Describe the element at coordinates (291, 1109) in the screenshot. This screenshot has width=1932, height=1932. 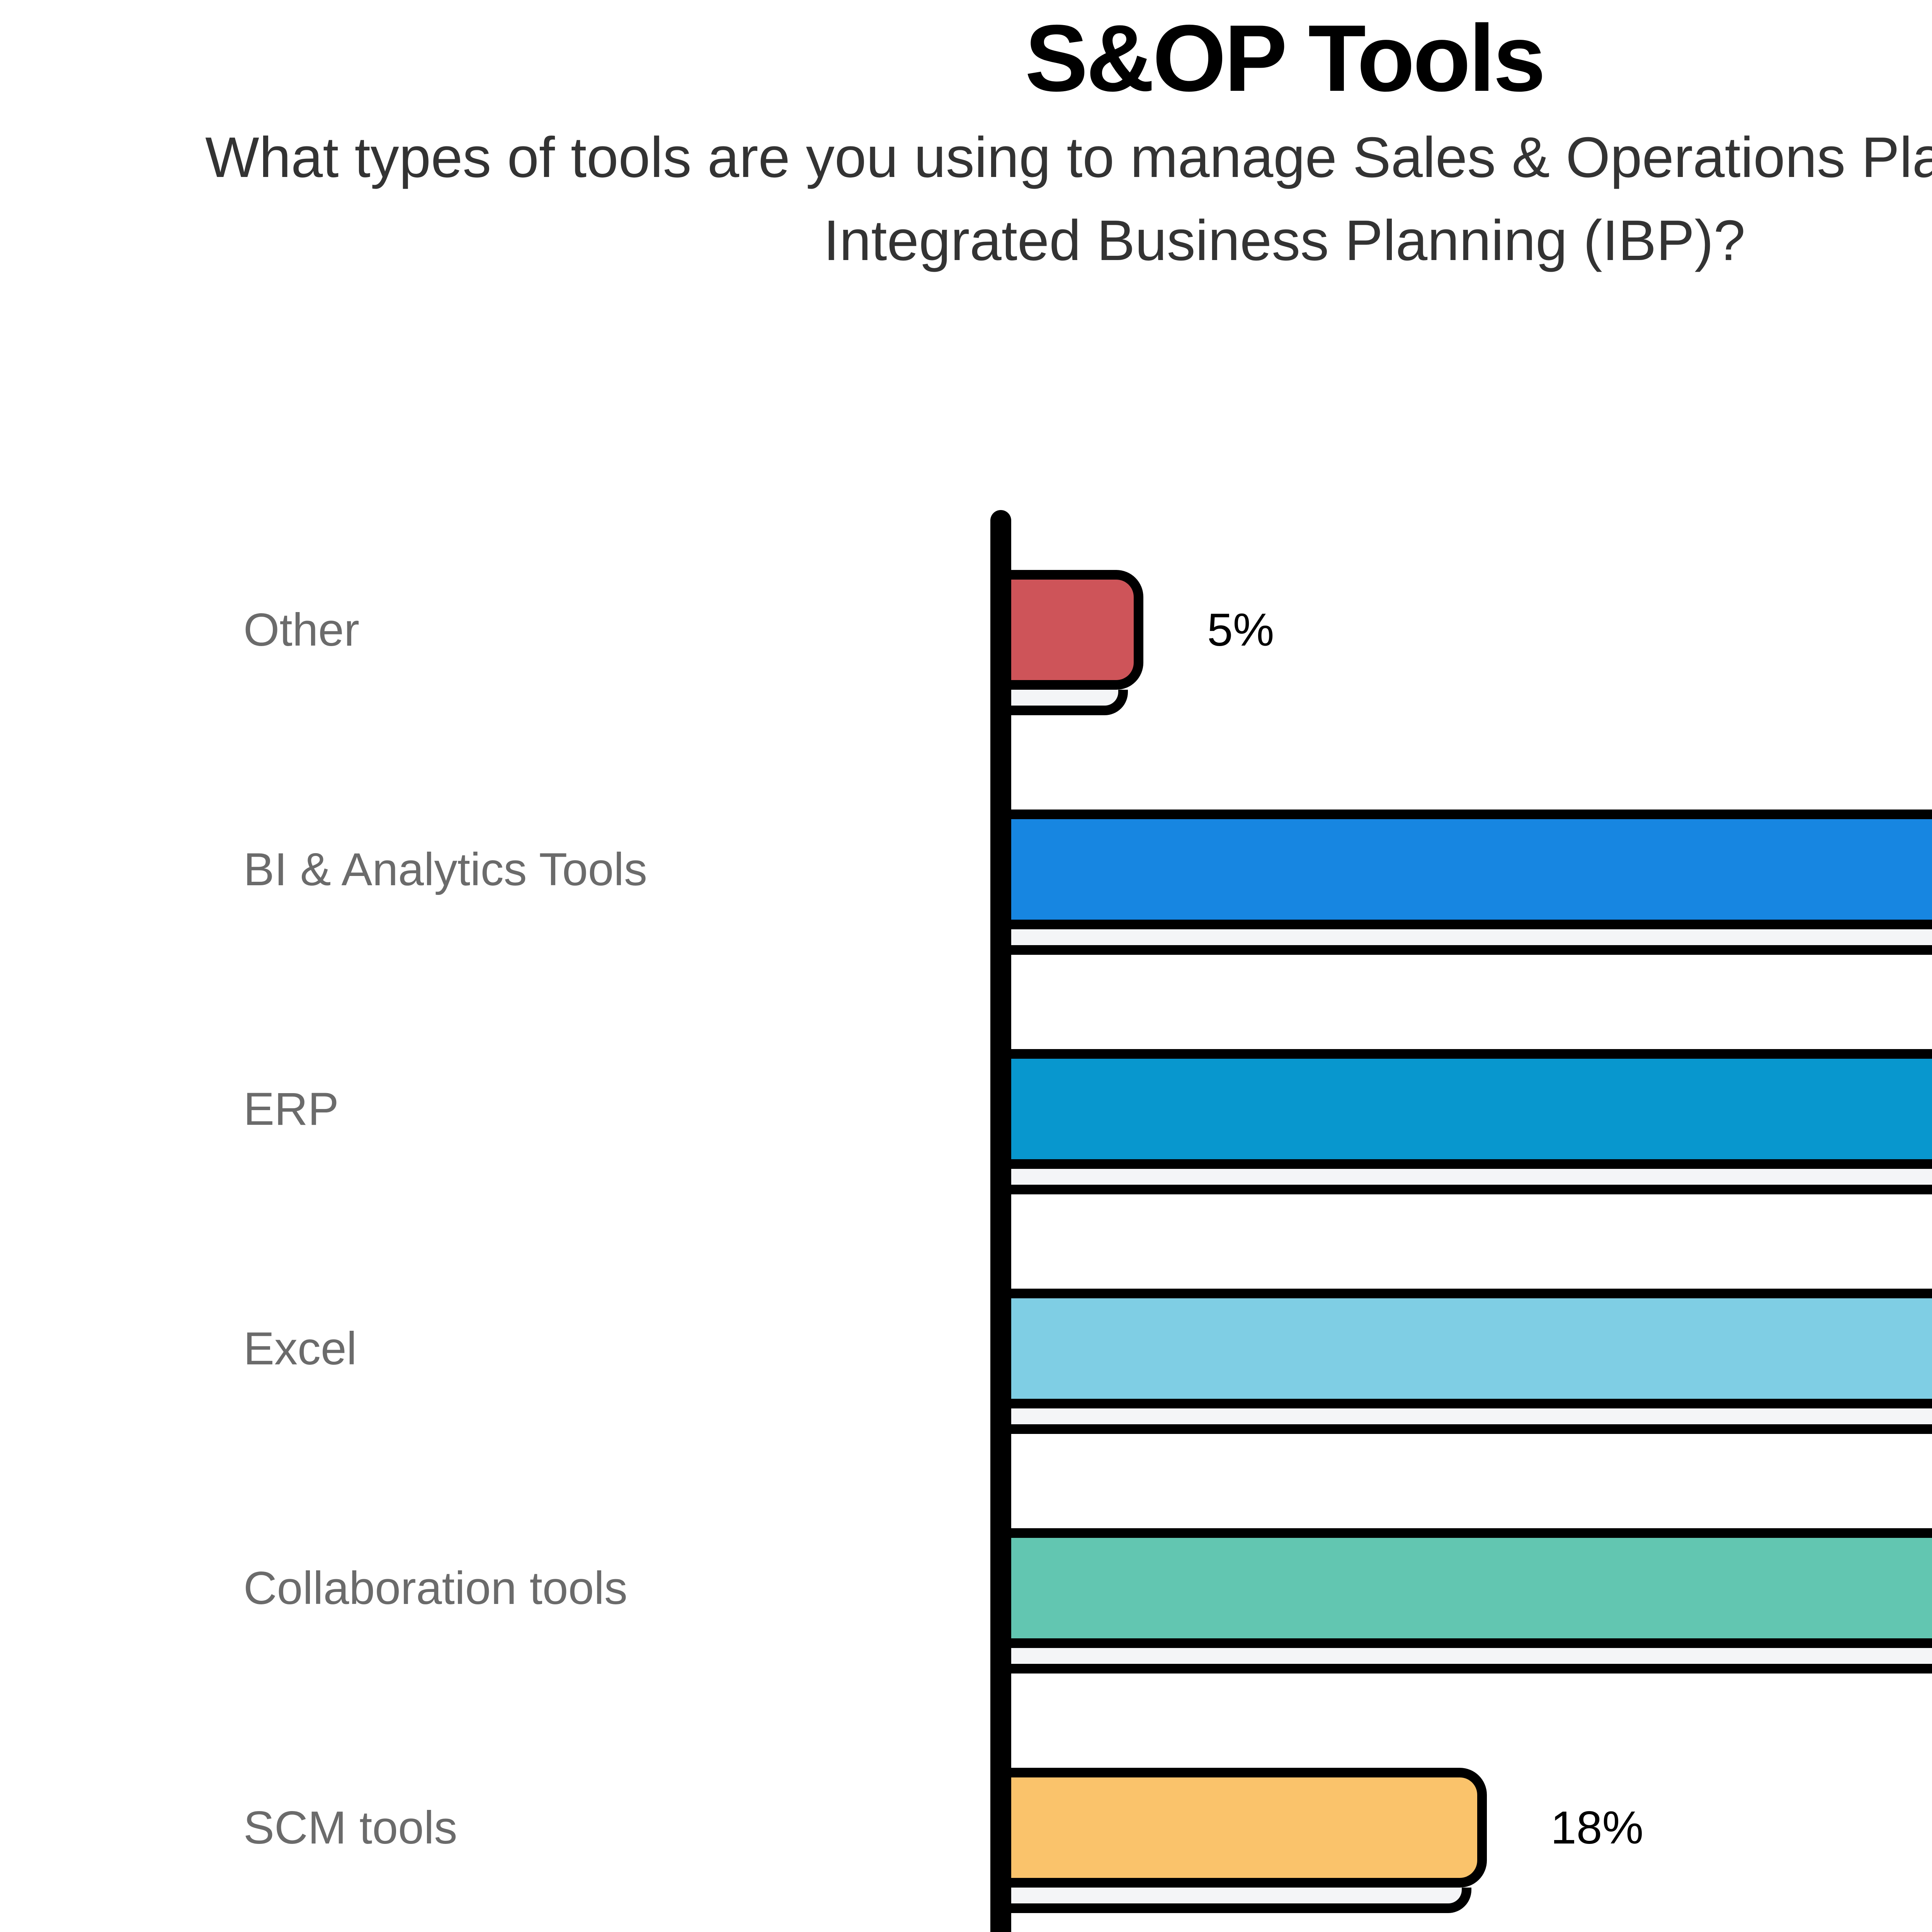
I see `category-label: ERP` at that location.